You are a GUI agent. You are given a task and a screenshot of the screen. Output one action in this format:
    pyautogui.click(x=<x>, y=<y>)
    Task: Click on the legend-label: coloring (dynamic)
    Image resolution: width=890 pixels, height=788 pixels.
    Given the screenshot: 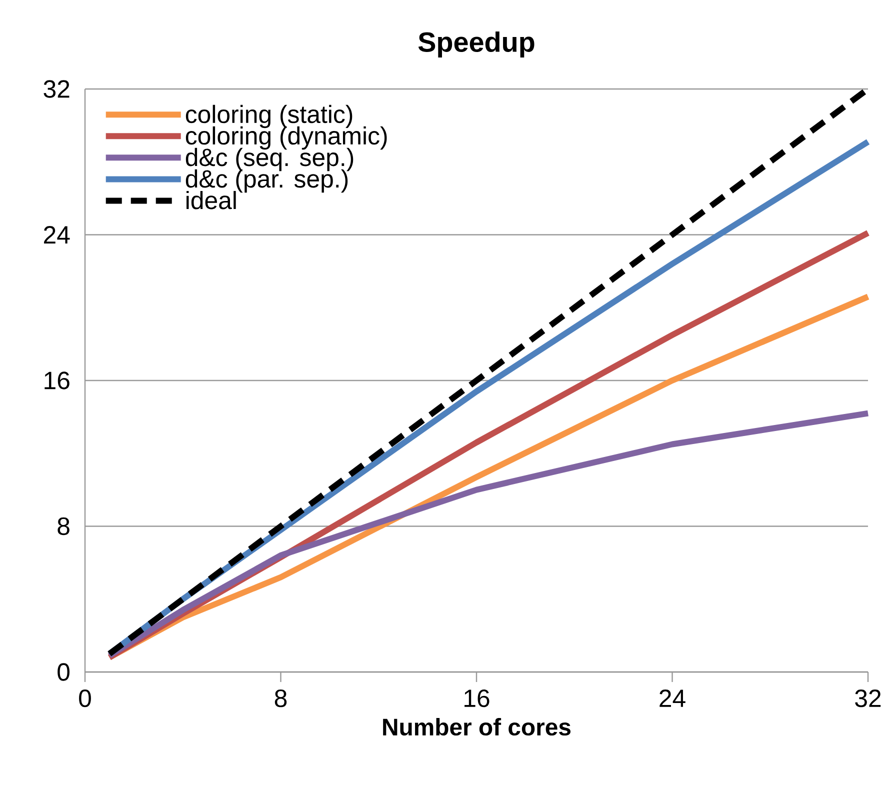 What is the action you would take?
    pyautogui.click(x=286, y=138)
    